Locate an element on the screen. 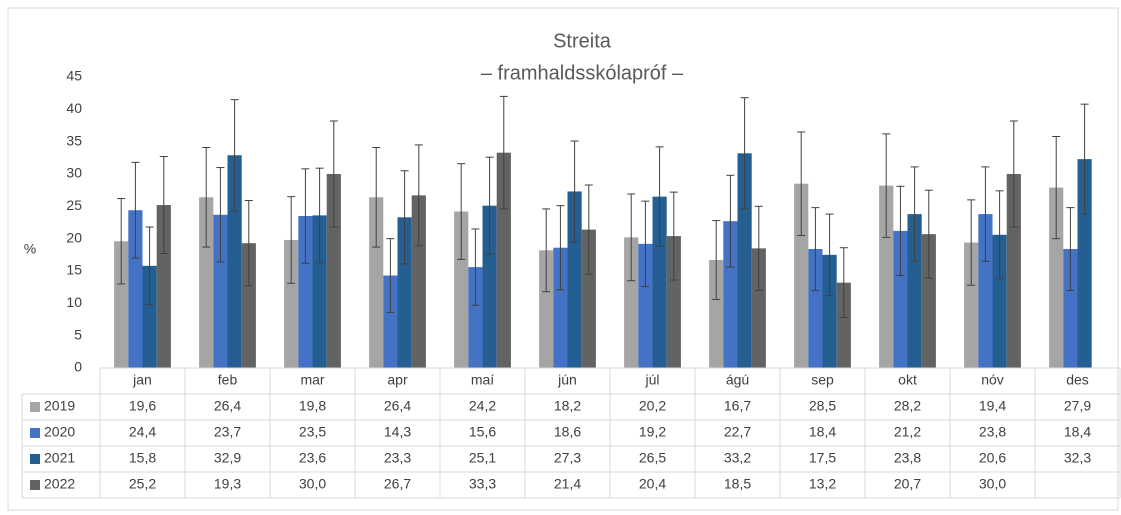 This screenshot has width=1121, height=515. table-value: 32,9 is located at coordinates (227, 458).